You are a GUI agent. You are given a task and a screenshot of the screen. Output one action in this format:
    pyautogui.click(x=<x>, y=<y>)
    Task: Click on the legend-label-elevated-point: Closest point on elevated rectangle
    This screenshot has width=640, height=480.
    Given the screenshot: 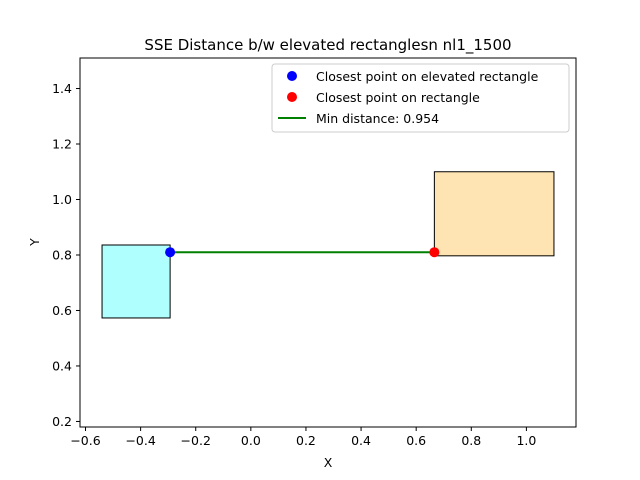 What is the action you would take?
    pyautogui.click(x=427, y=76)
    